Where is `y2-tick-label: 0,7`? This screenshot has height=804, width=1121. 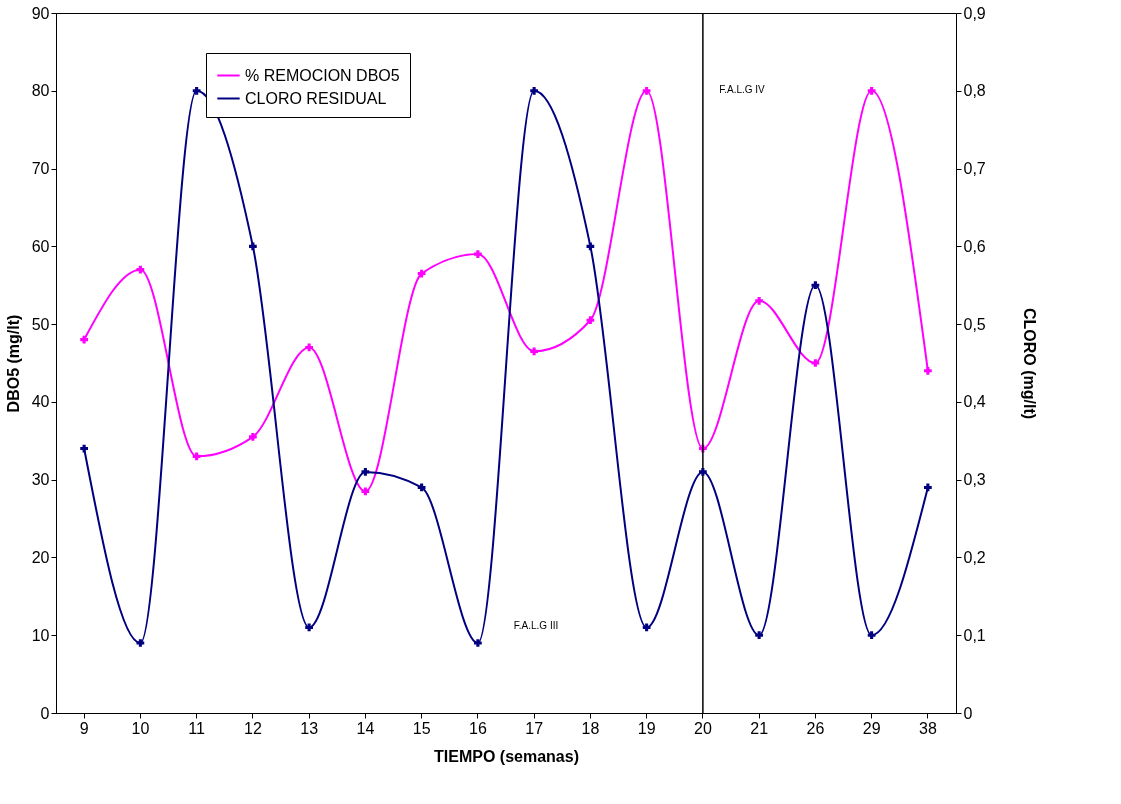
y2-tick-label: 0,7 is located at coordinates (974, 169).